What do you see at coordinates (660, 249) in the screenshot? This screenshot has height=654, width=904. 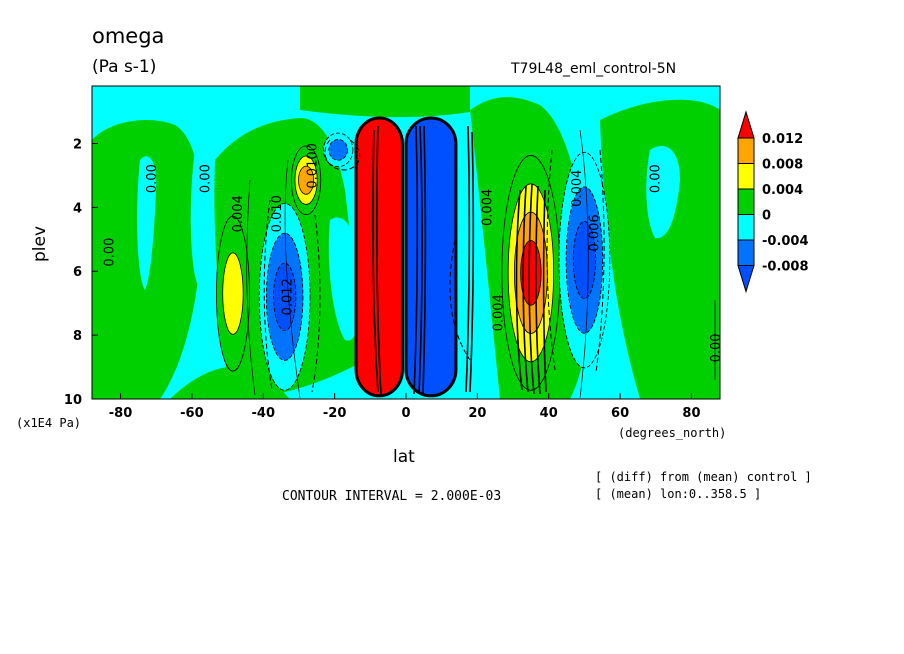 I see `green-region-north-polar` at bounding box center [660, 249].